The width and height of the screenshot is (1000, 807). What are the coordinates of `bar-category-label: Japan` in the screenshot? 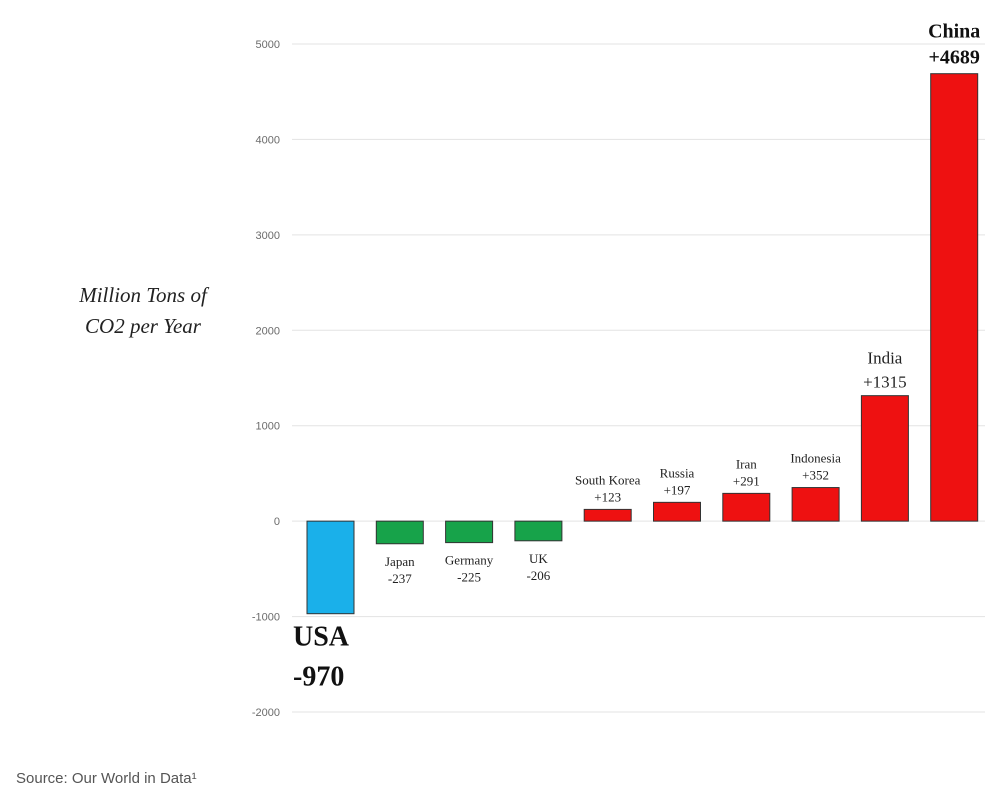 It's located at (400, 561).